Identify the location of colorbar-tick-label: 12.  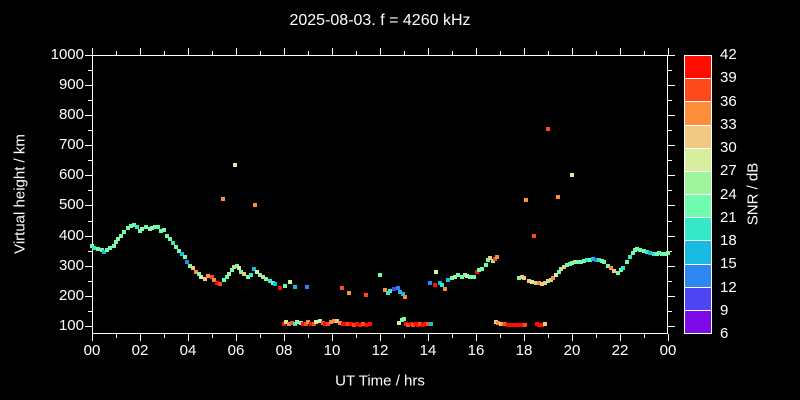
(728, 287).